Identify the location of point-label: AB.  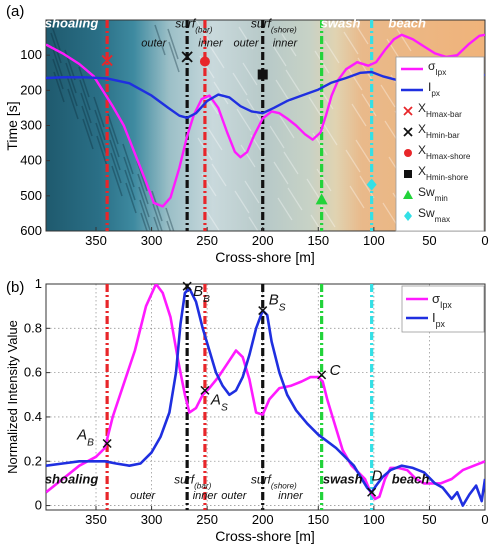
(85, 438).